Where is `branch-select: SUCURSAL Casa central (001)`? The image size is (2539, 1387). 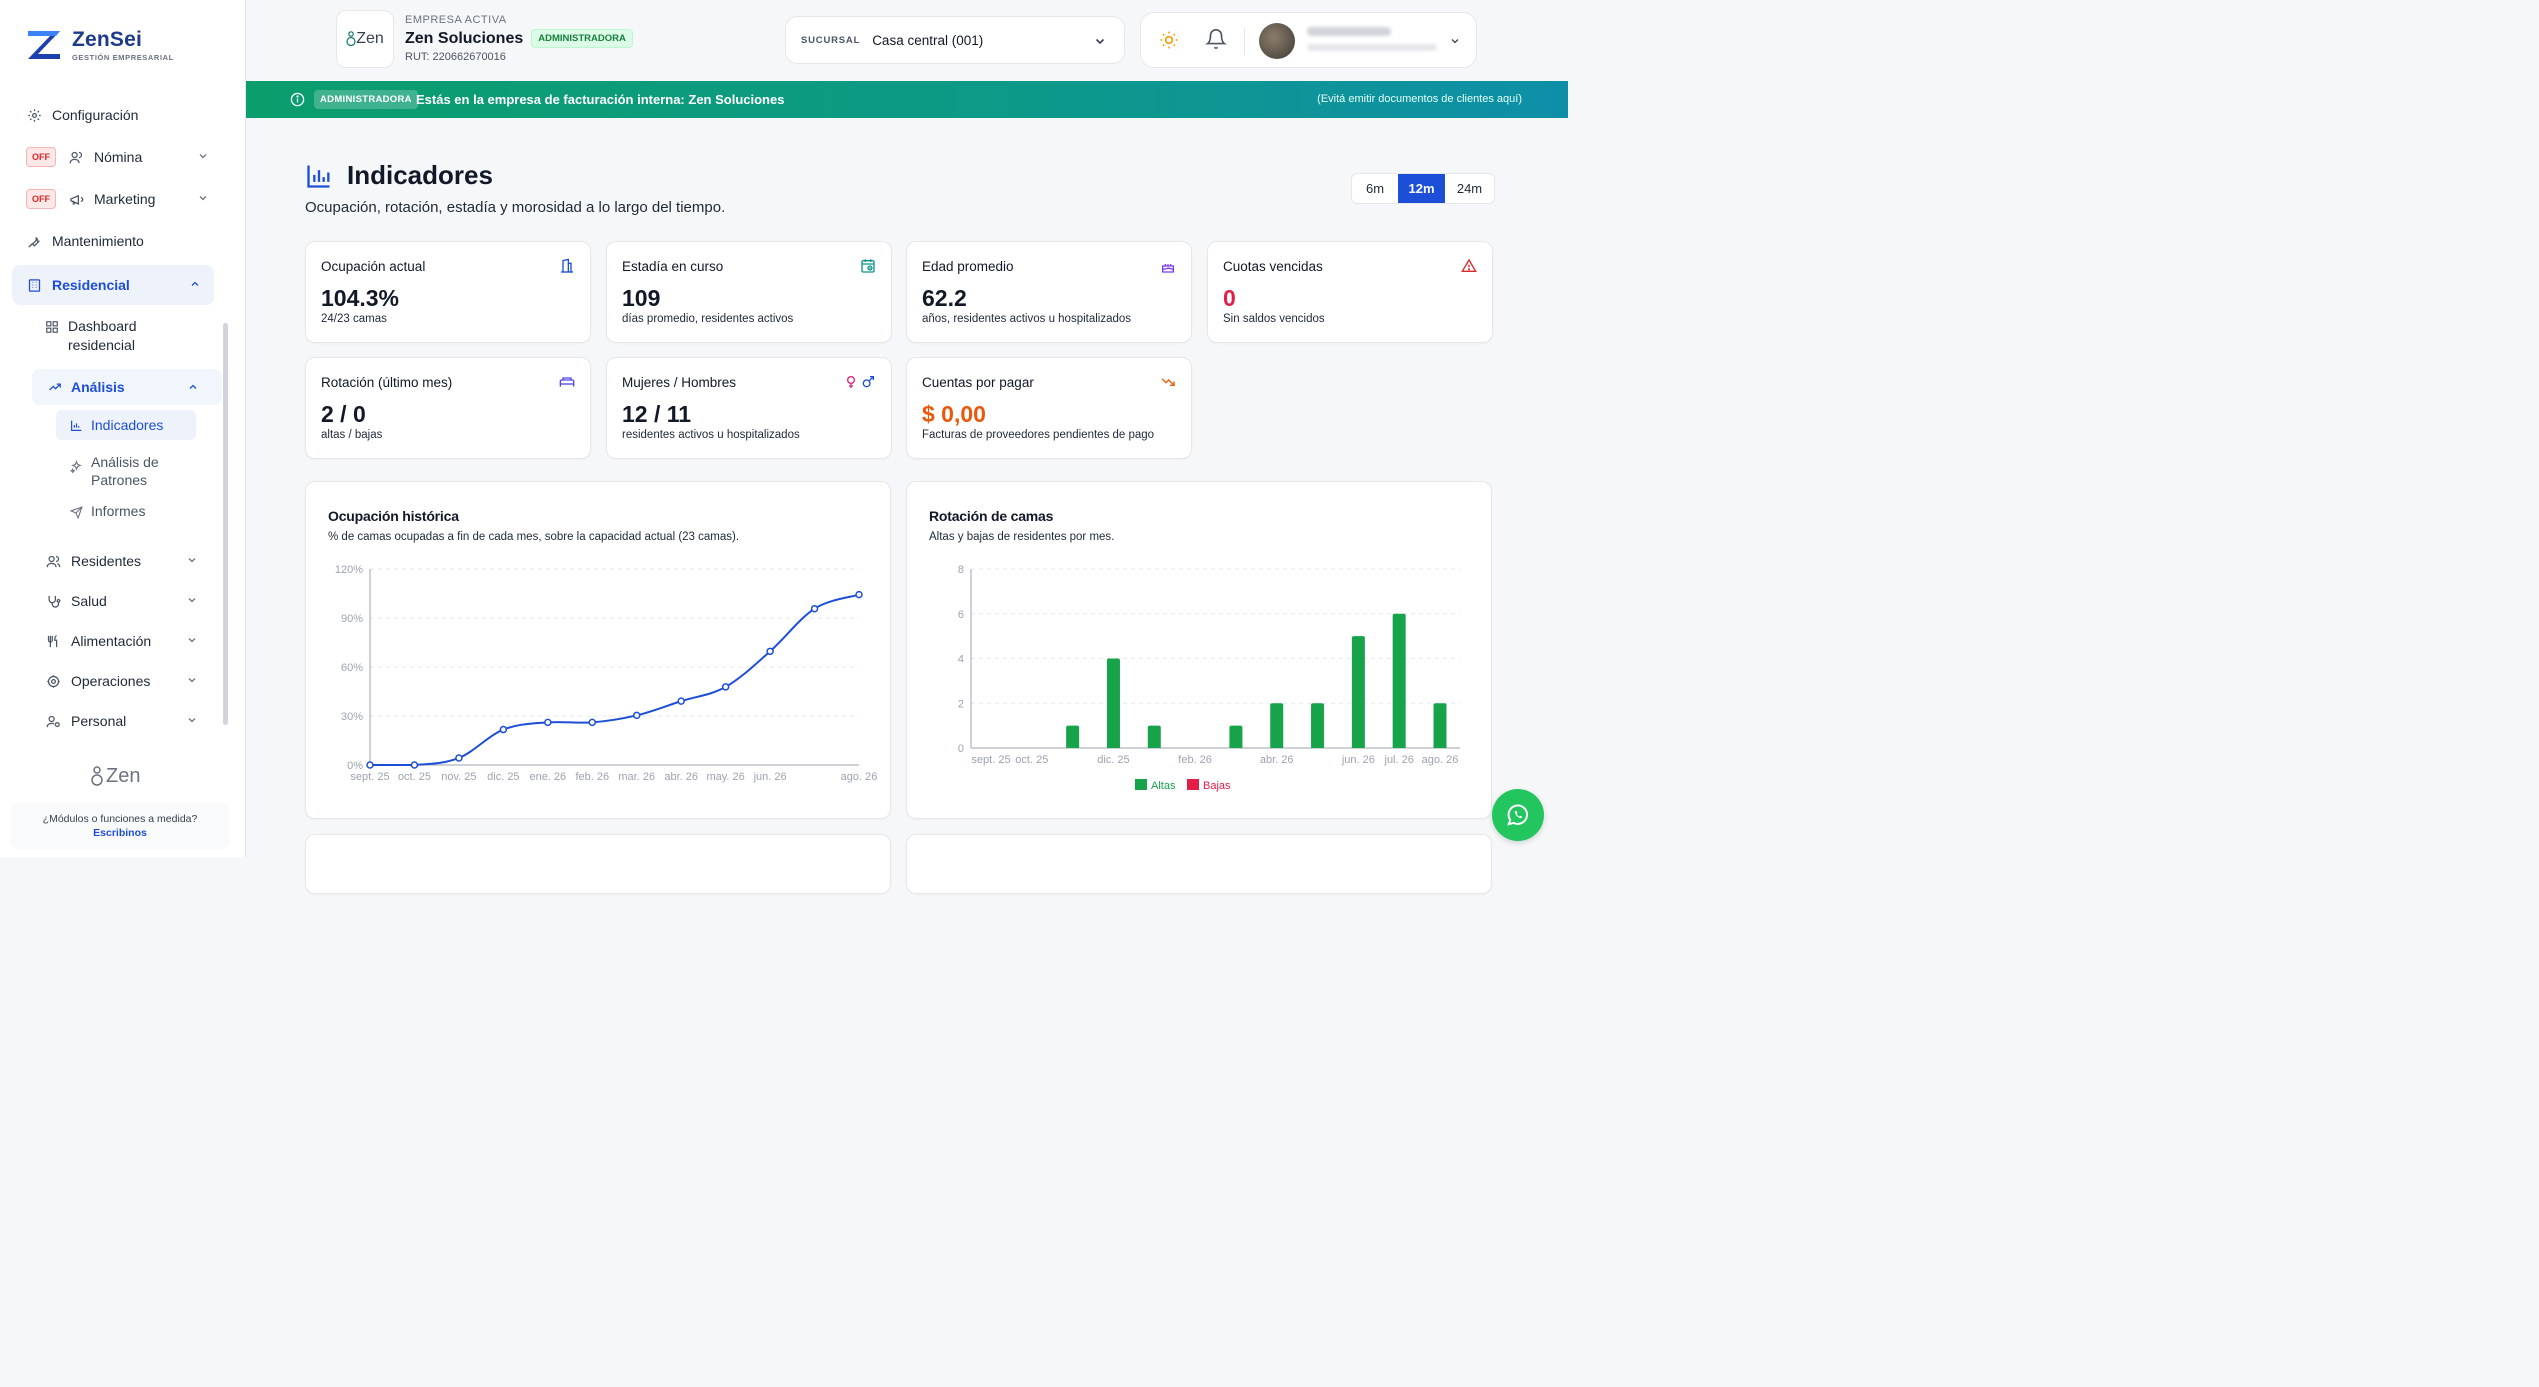
branch-select: SUCURSAL Casa central (001) is located at coordinates (955, 40).